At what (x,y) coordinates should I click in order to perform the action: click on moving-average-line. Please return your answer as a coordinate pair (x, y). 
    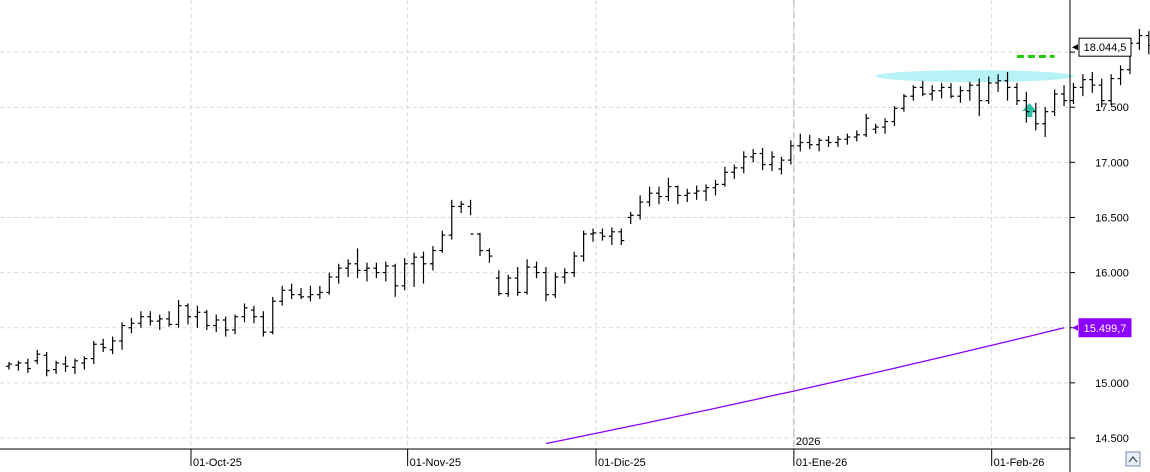
    Looking at the image, I should click on (805, 386).